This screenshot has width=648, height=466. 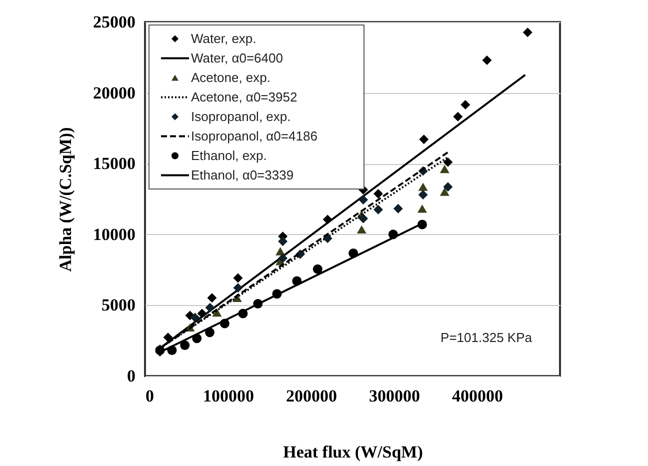 What do you see at coordinates (394, 396) in the screenshot?
I see `x-tick-label: 300000` at bounding box center [394, 396].